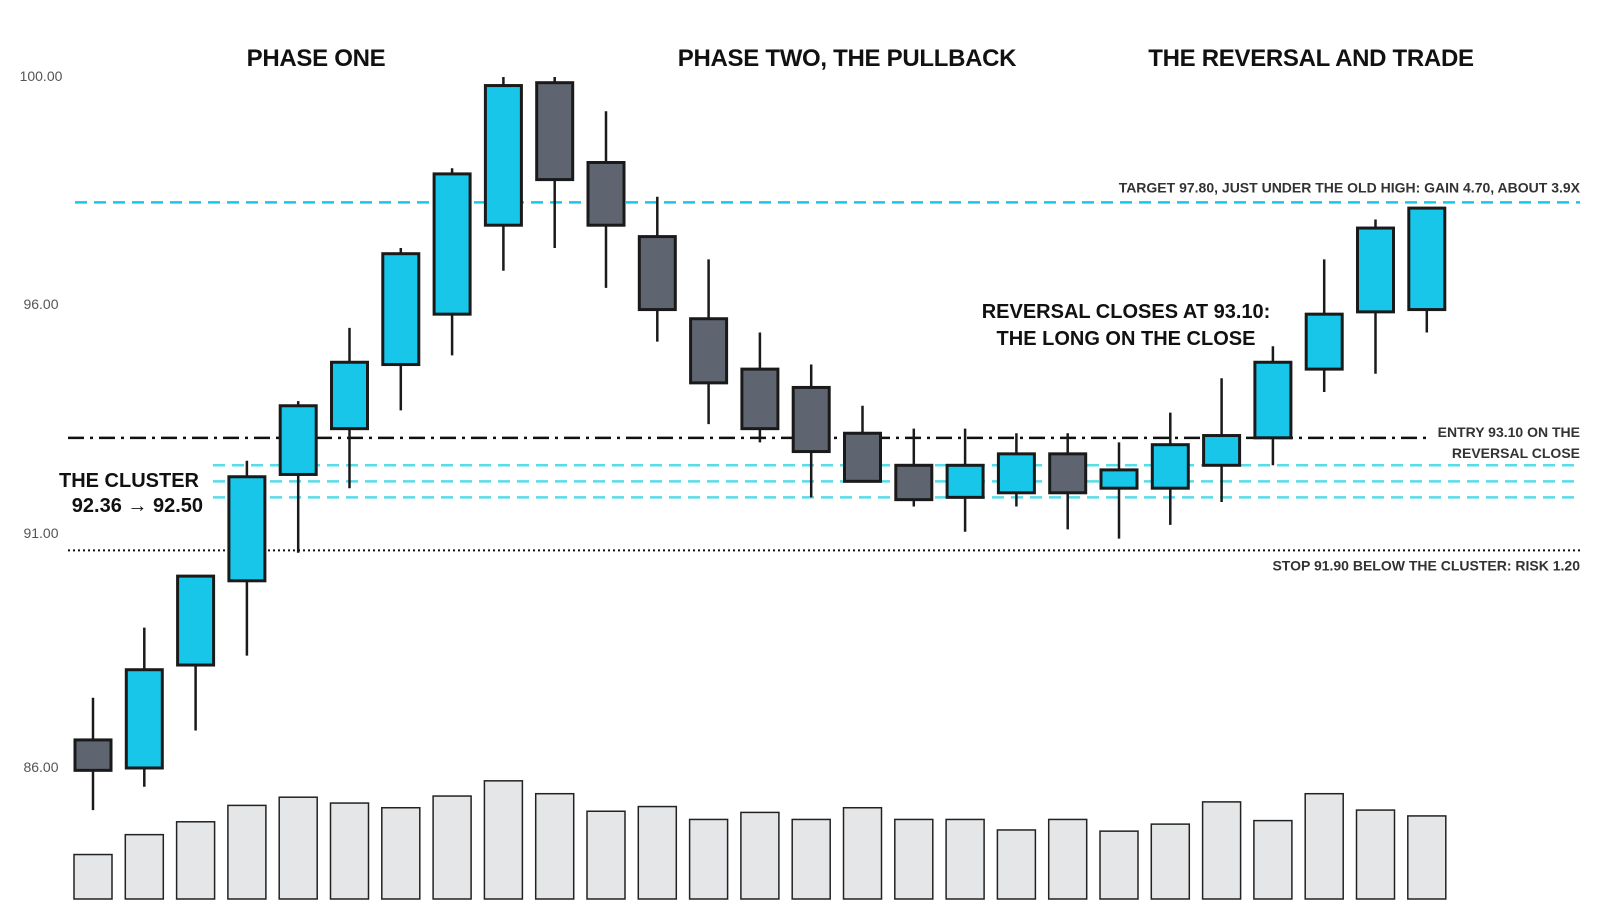  What do you see at coordinates (1126, 339) in the screenshot?
I see `reversal-annotation-line2: THE LONG ON THE CLOSE` at bounding box center [1126, 339].